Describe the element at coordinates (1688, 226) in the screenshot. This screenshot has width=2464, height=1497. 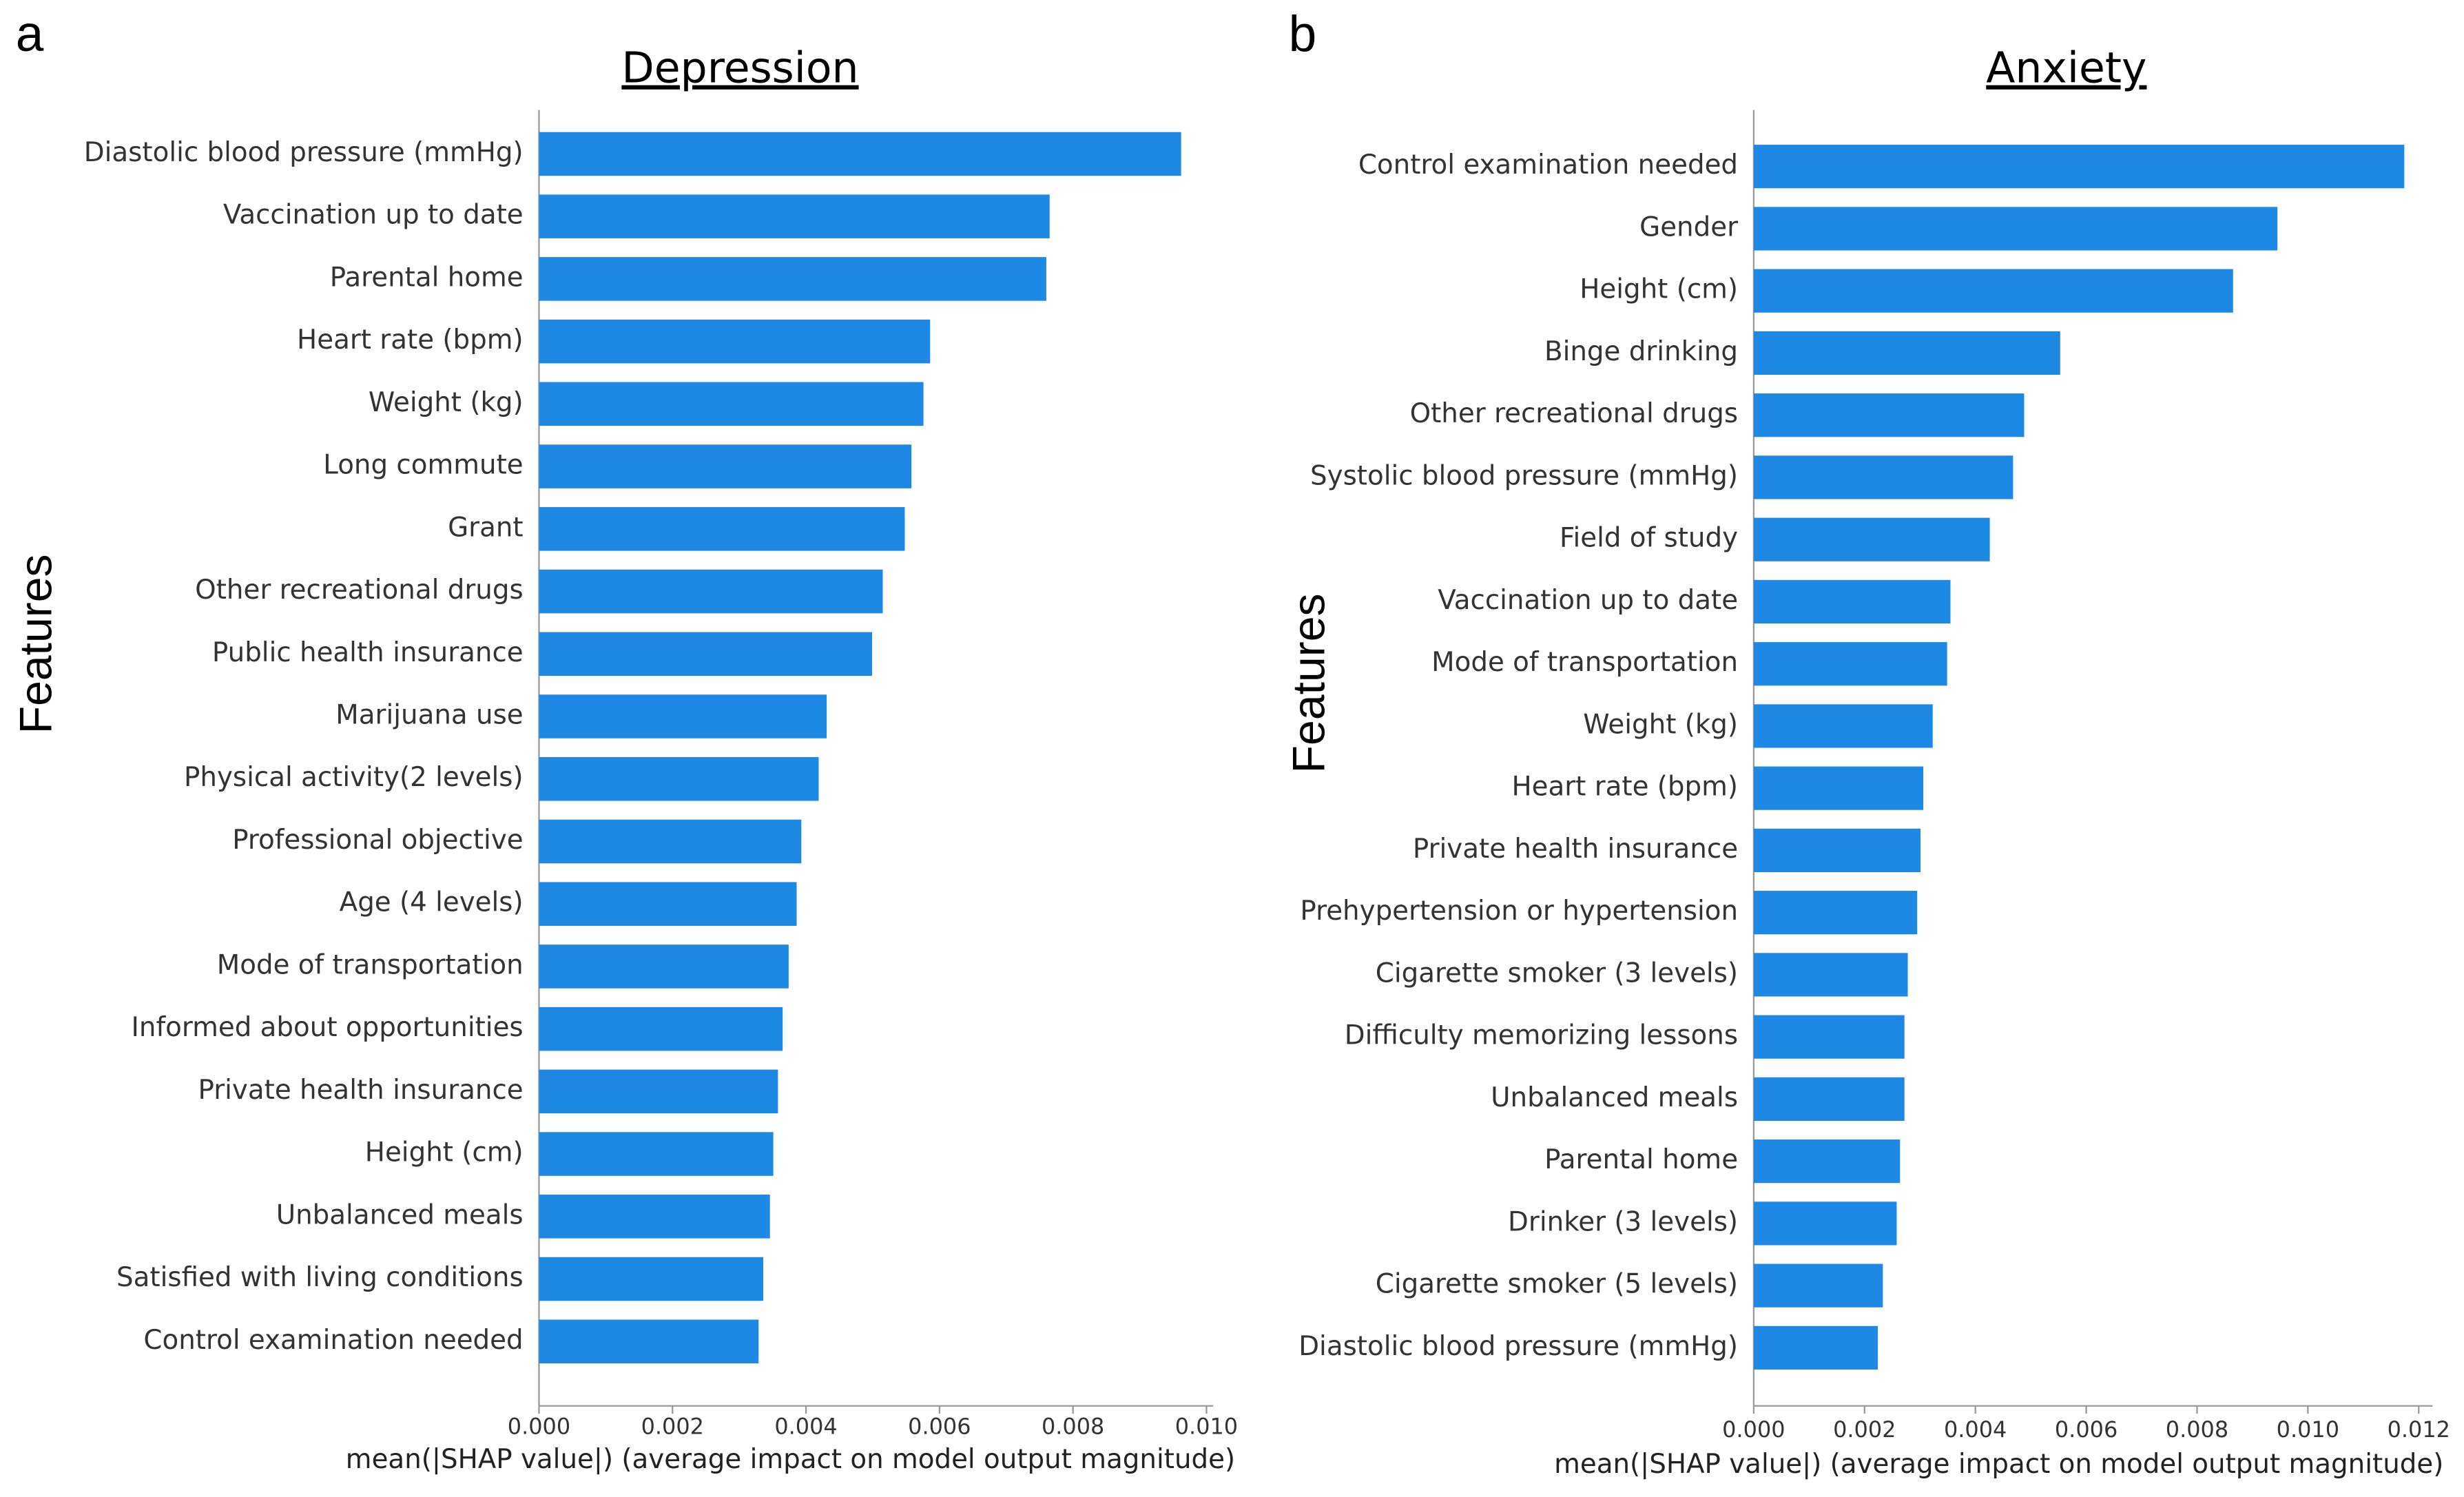
I see `category-label: Gender` at that location.